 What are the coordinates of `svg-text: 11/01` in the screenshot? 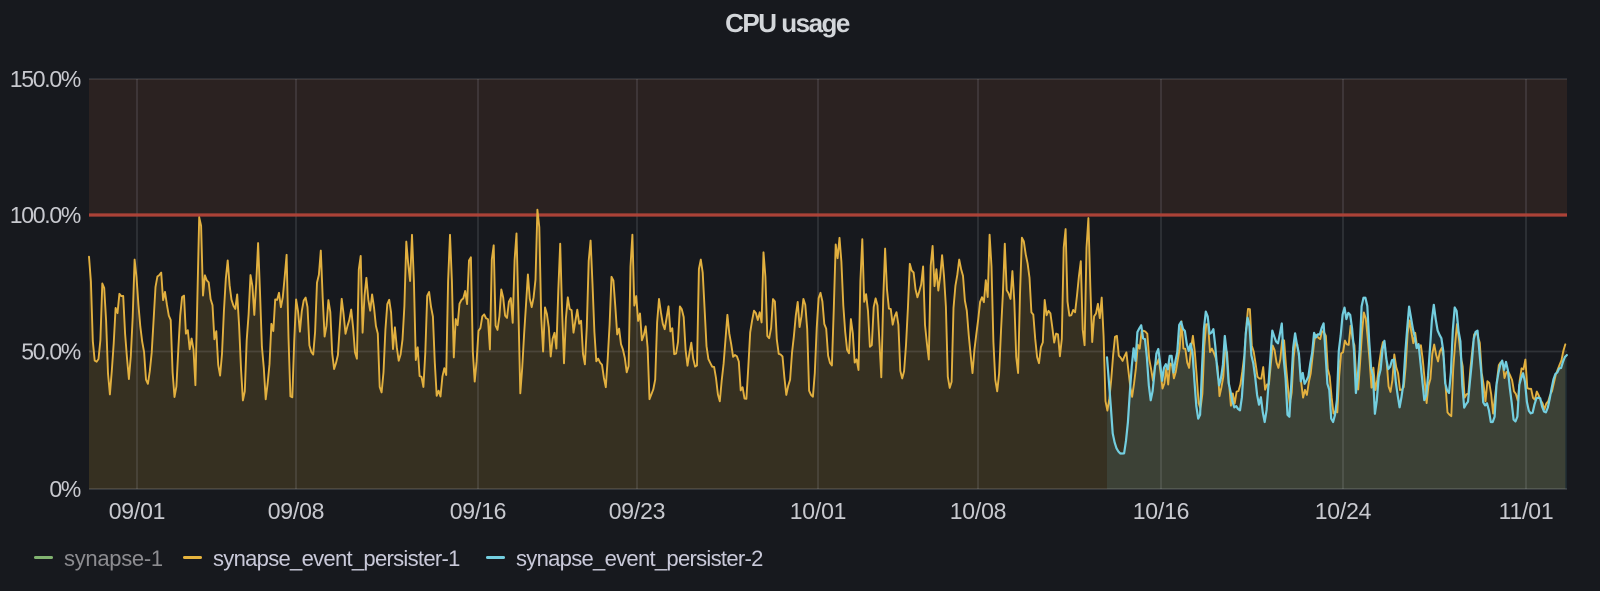 It's located at (1526, 511).